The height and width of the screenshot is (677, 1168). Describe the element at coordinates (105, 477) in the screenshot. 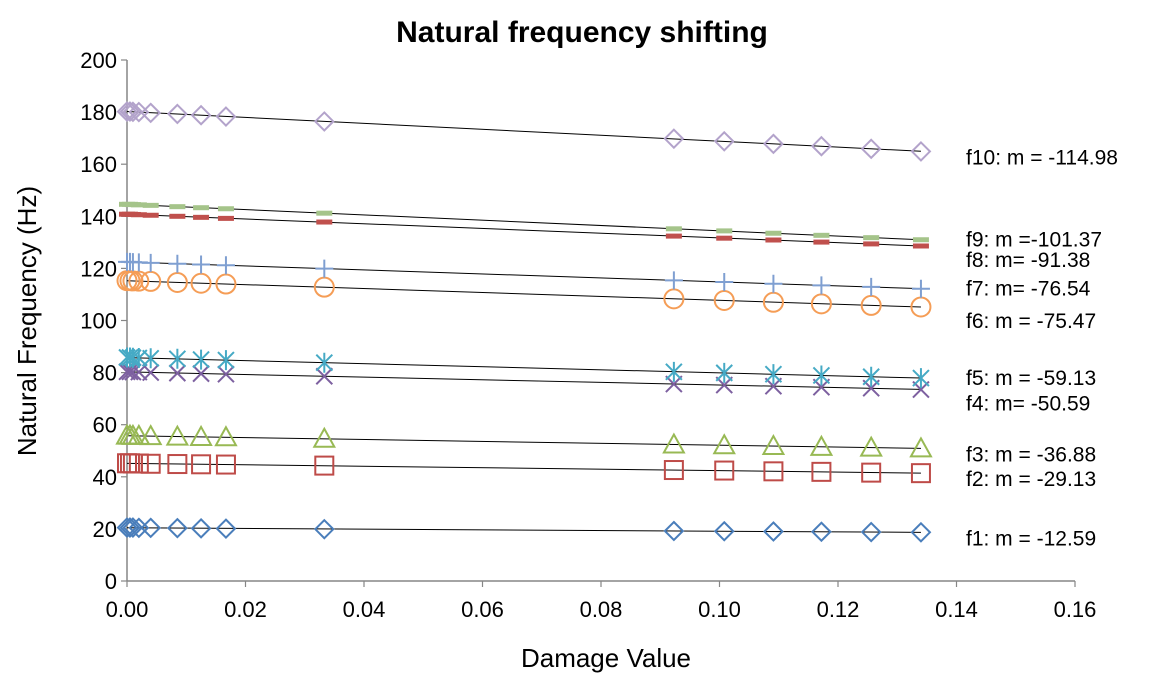

I see `y-tick-label: 40` at that location.